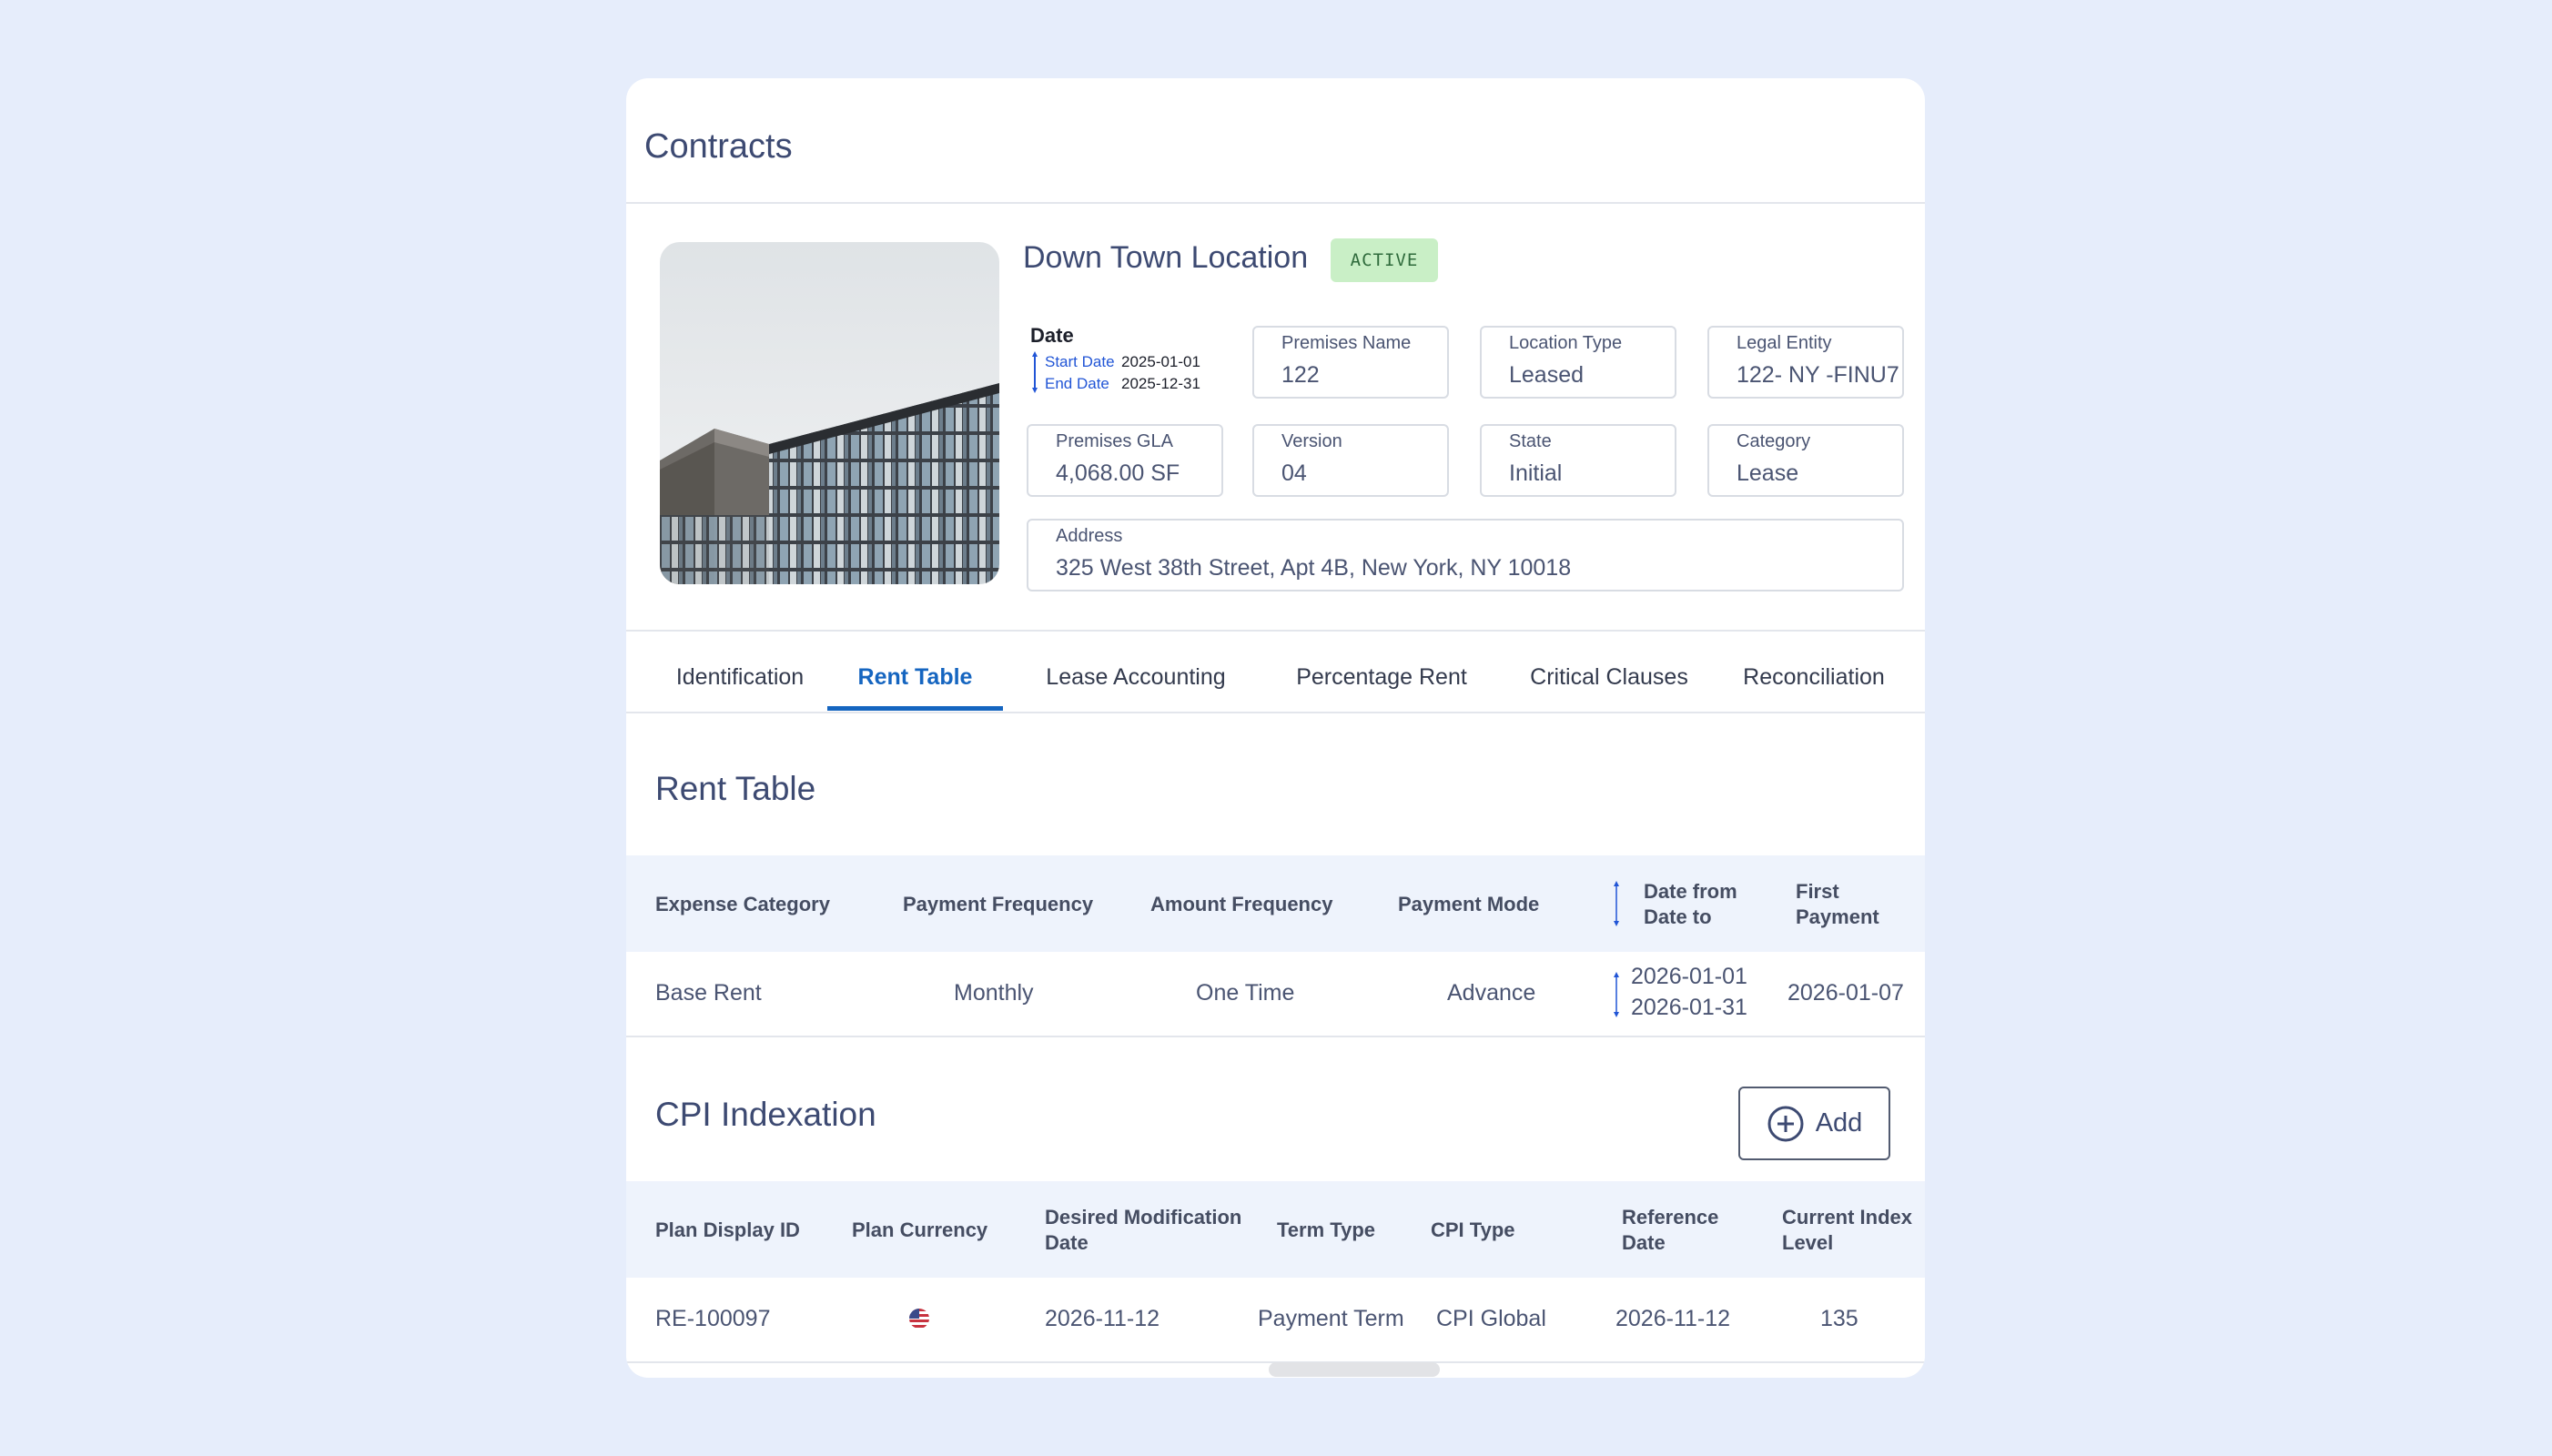 This screenshot has width=2552, height=1456. Describe the element at coordinates (1845, 993) in the screenshot. I see `cell-first-payment: 2026-01-07` at that location.